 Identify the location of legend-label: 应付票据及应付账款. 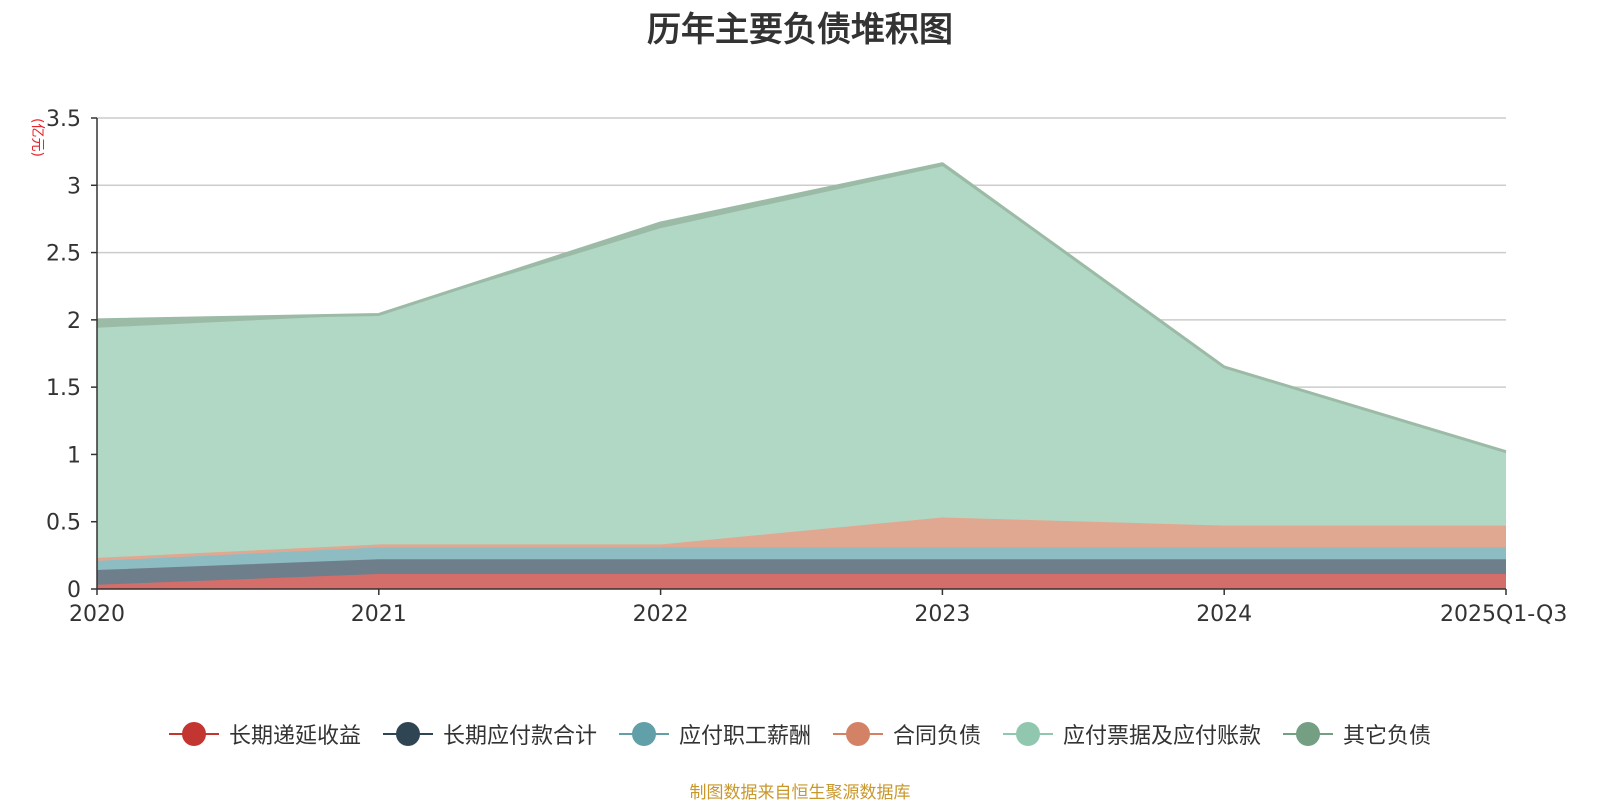
(1162, 736).